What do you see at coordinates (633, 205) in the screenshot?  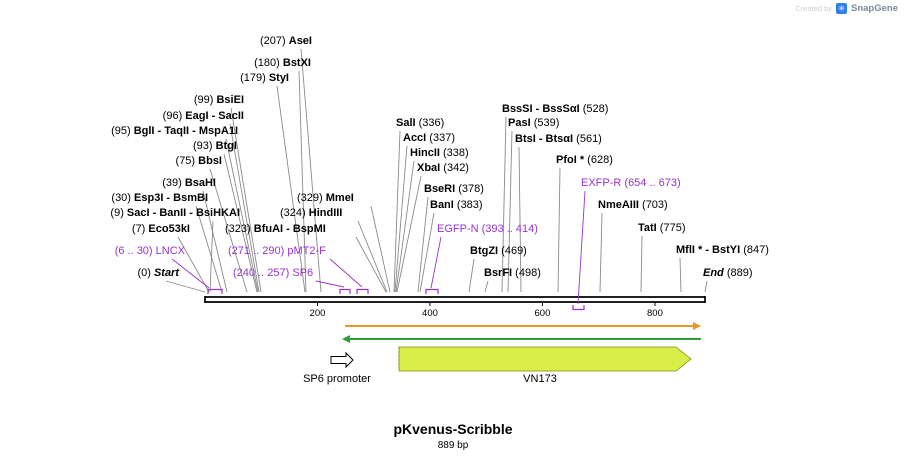 I see `restriction-site-label: NmeAIII (703)` at bounding box center [633, 205].